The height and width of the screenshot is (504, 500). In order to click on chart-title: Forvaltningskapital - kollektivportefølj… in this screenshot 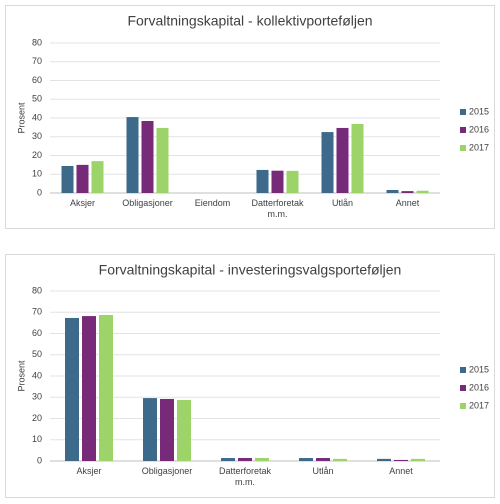, I will do `click(249, 21)`.